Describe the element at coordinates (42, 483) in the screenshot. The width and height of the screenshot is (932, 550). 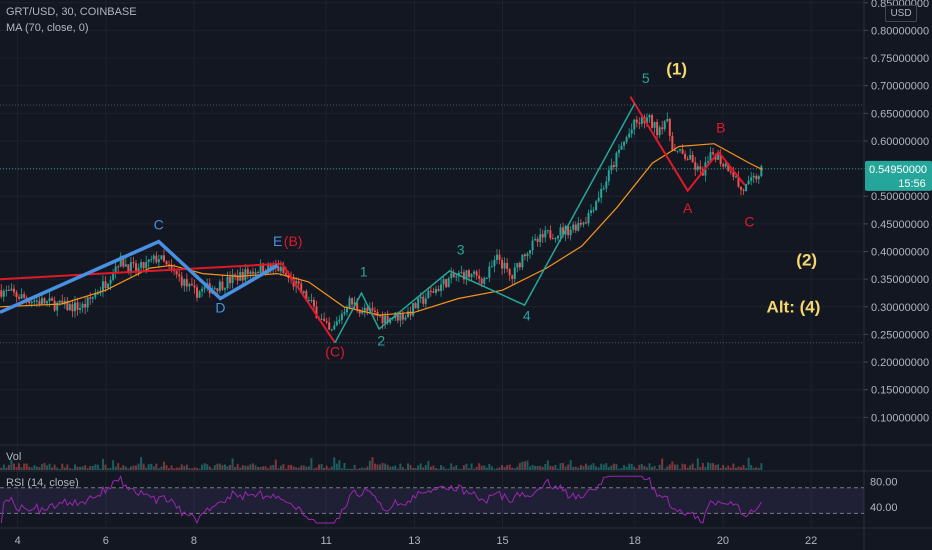
I see `rsi-legend: RSI (14, close)` at that location.